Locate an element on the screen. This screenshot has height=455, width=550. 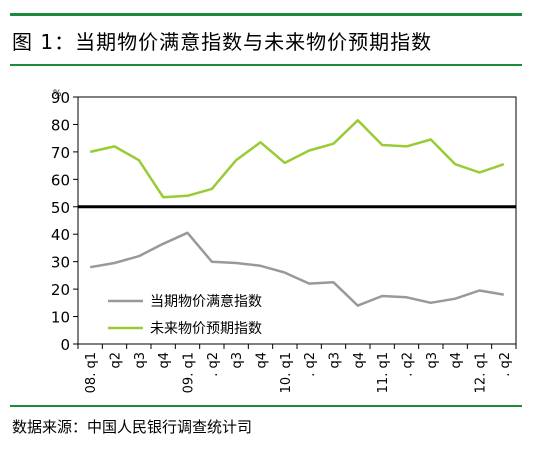
y-tick-label: 60 is located at coordinates (60, 180).